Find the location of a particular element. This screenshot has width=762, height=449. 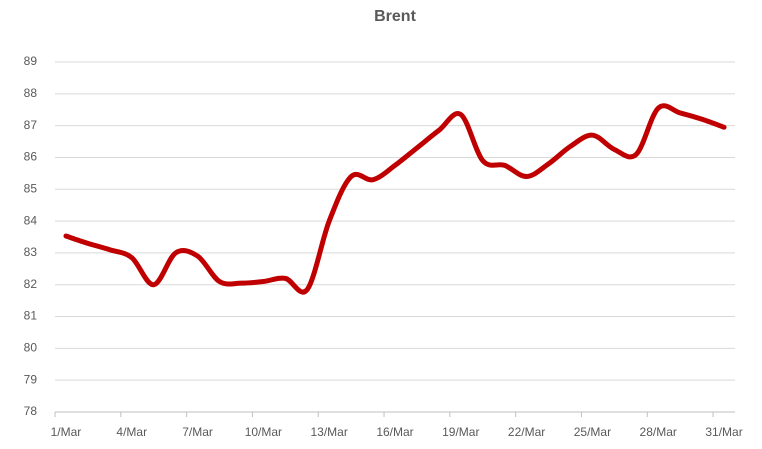

y-tick-label: 81 is located at coordinates (31, 316).